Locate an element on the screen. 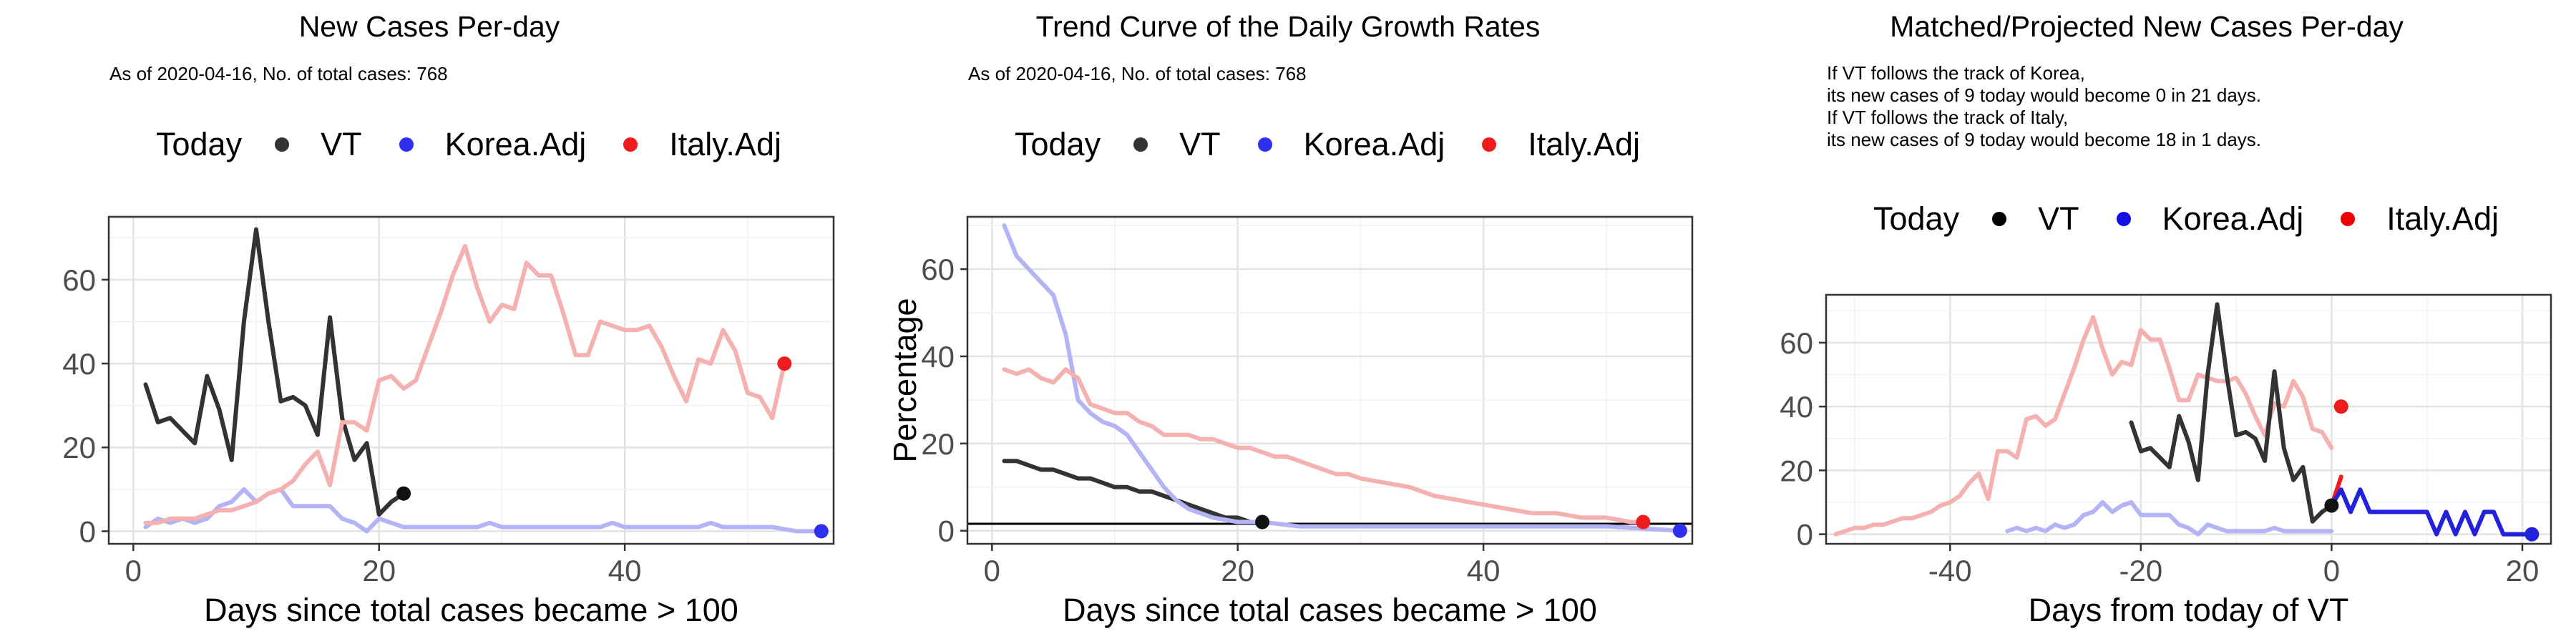 Image resolution: width=2576 pixels, height=644 pixels. x-tick-label: -20 is located at coordinates (2141, 570).